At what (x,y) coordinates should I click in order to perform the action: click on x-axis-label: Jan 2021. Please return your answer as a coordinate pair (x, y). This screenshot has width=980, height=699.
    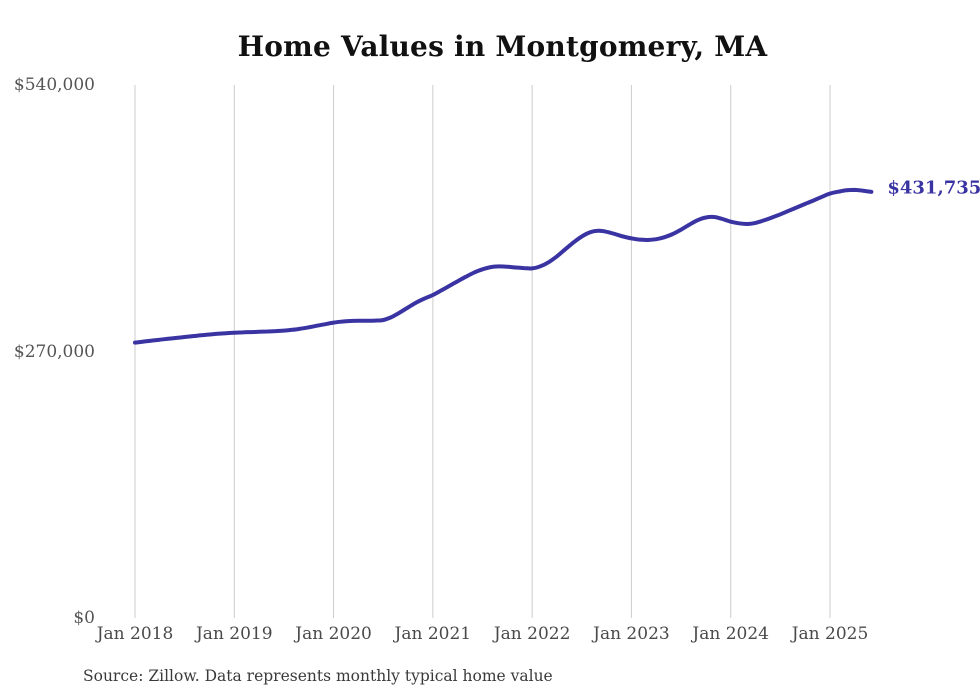
    Looking at the image, I should click on (433, 634).